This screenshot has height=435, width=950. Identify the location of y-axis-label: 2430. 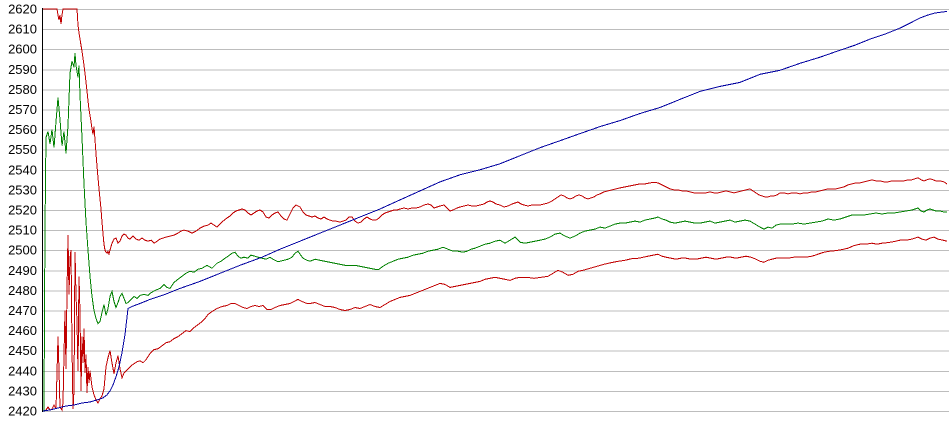
(22, 390).